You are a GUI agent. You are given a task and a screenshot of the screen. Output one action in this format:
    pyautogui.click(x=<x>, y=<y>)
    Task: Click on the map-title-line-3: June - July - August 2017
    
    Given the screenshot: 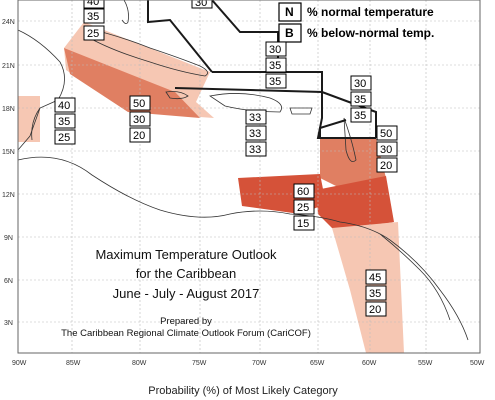 What is the action you would take?
    pyautogui.click(x=186, y=293)
    